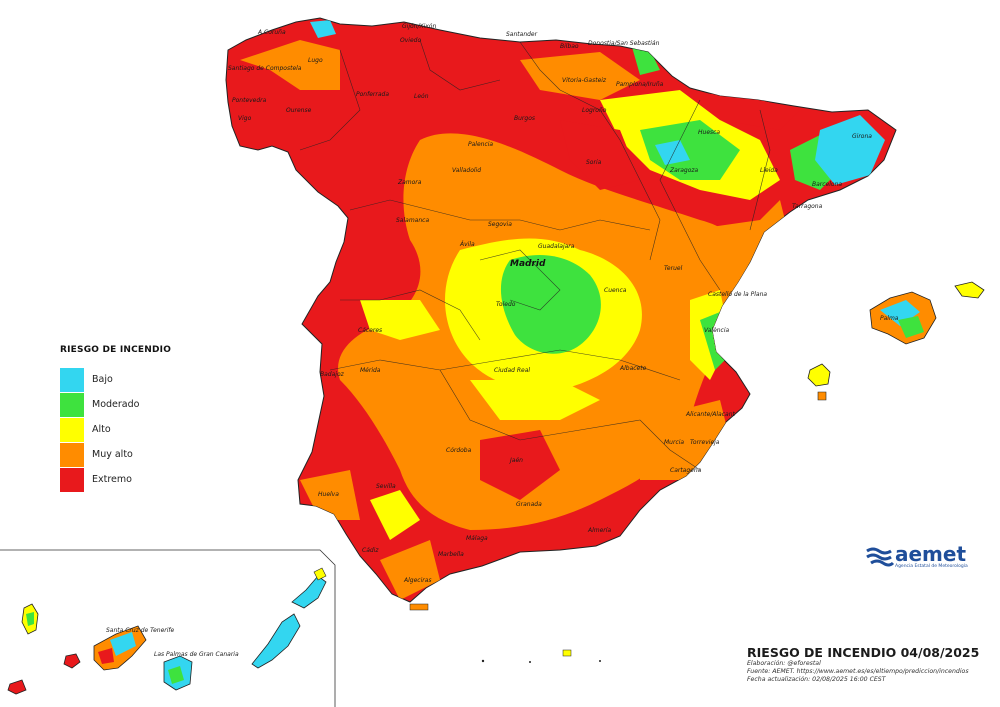  Describe the element at coordinates (827, 184) in the screenshot. I see `city-barcelona: Barcelona` at that location.